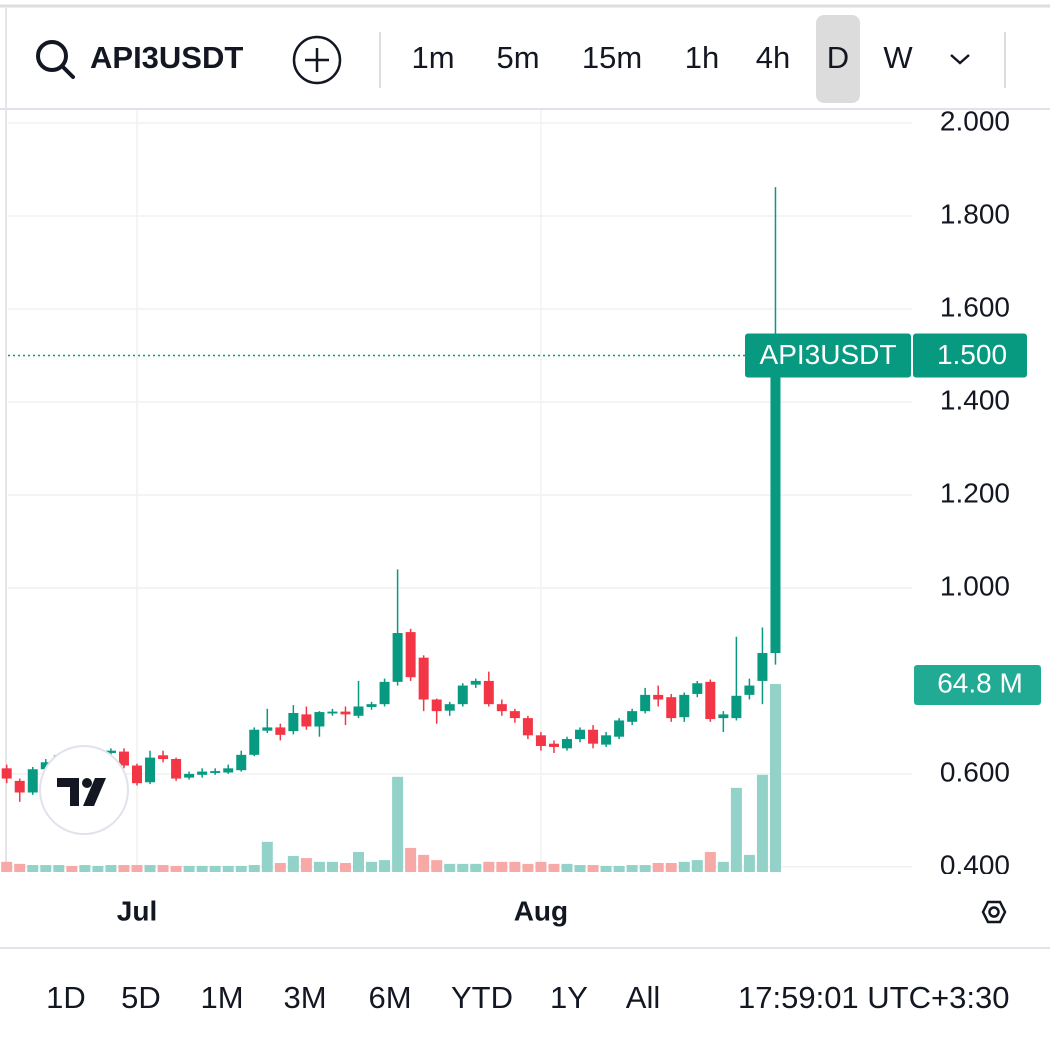 This screenshot has height=1039, width=1050. Describe the element at coordinates (55, 59) in the screenshot. I see `search-button` at that location.